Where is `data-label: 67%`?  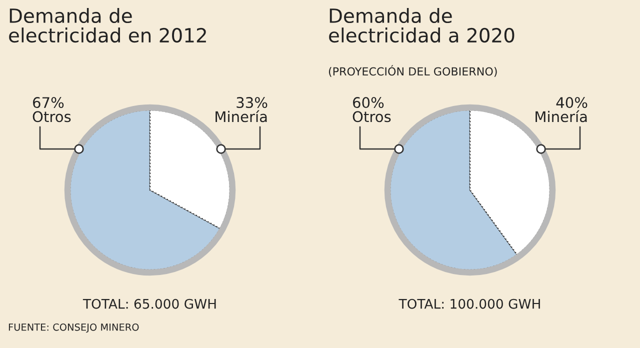
data-label: 67% is located at coordinates (48, 102).